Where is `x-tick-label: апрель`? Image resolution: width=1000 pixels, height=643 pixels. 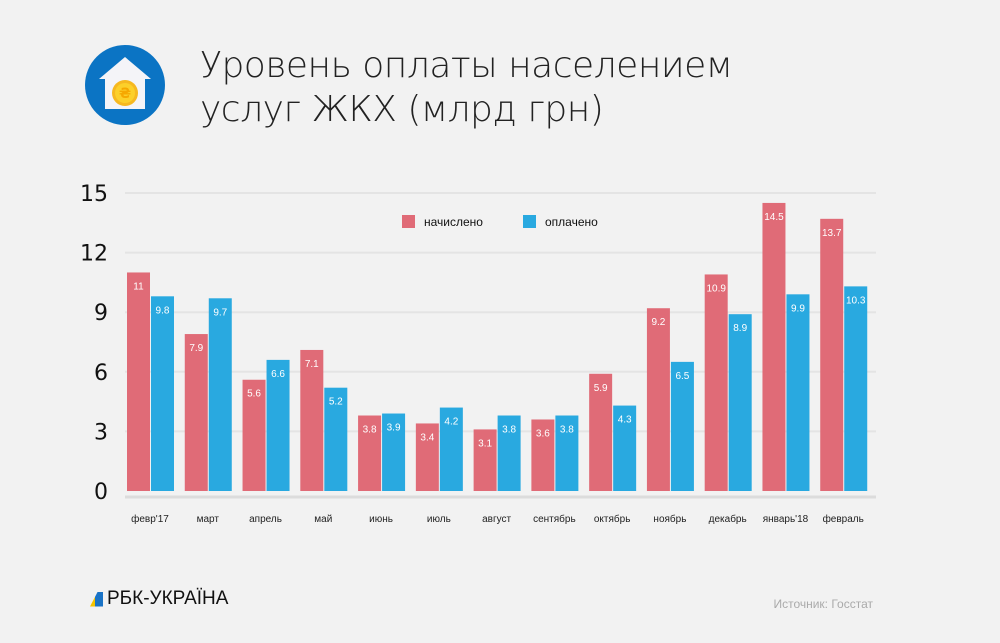 x-tick-label: апрель is located at coordinates (265, 519).